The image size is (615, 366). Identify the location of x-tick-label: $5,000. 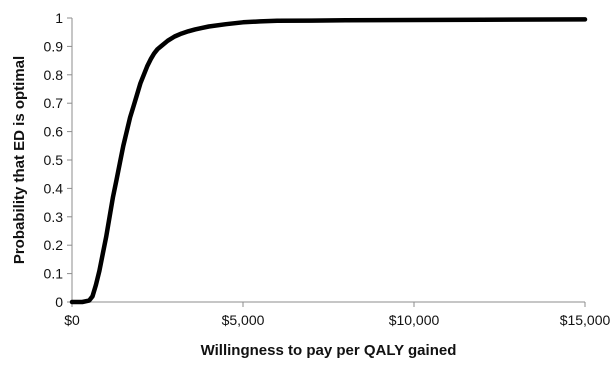
(243, 320).